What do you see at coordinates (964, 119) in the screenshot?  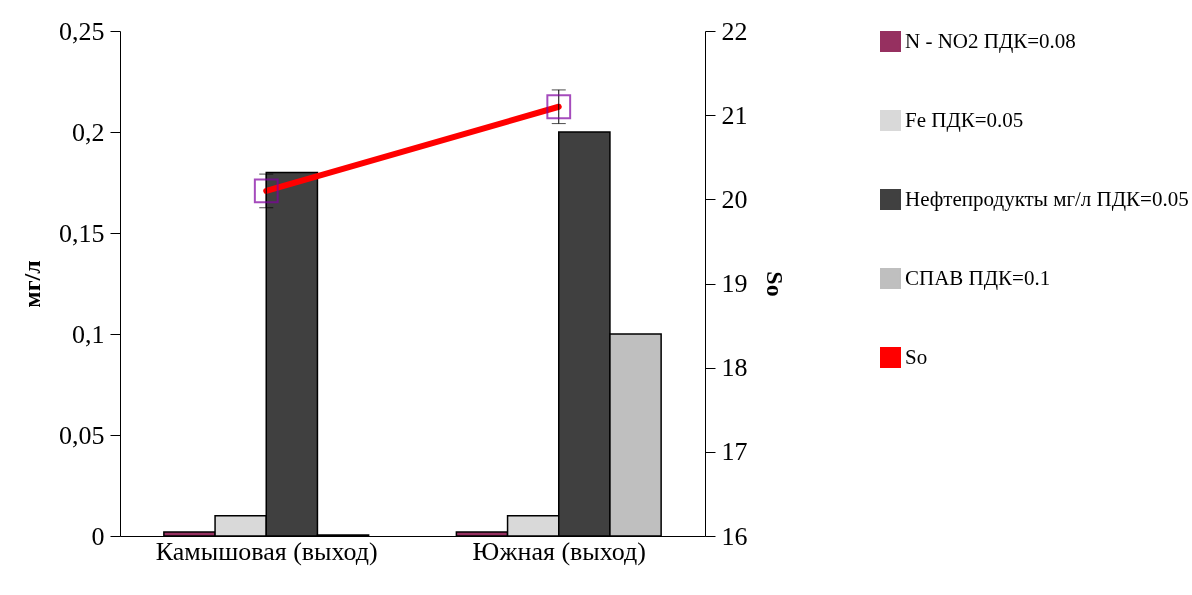 I see `legend-label: Fe ПДК=0.05` at bounding box center [964, 119].